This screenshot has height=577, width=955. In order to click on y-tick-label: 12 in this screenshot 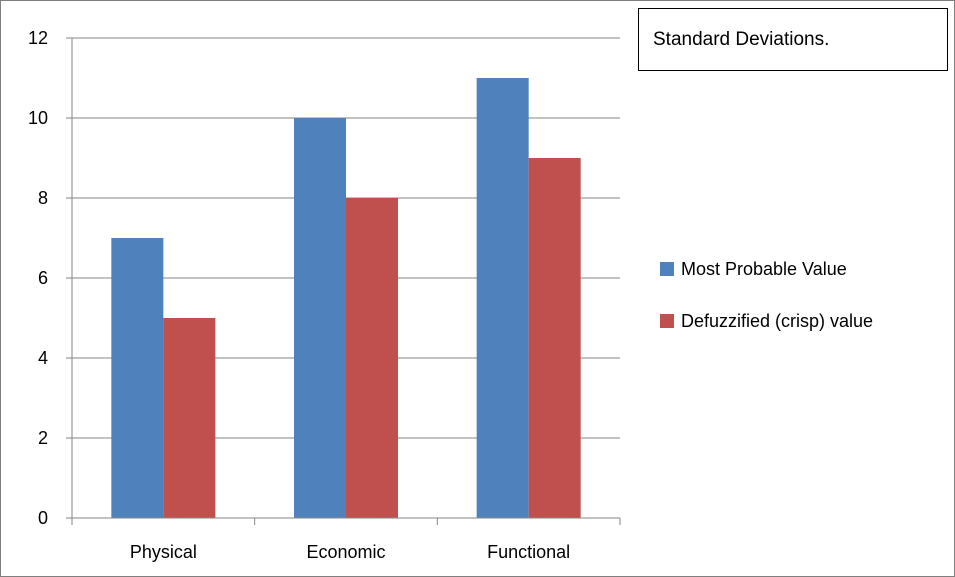, I will do `click(38, 38)`.